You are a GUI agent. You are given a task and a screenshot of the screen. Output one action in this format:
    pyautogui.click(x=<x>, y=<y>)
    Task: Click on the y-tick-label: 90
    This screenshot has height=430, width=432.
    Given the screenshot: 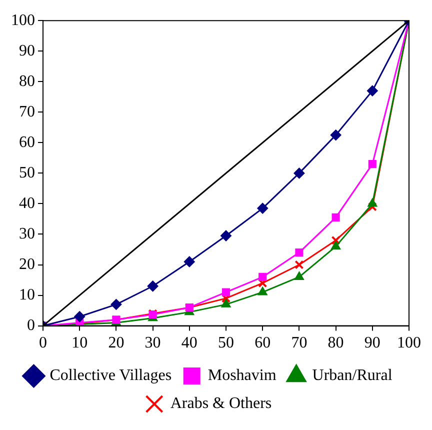 What is the action you would take?
    pyautogui.click(x=27, y=51)
    